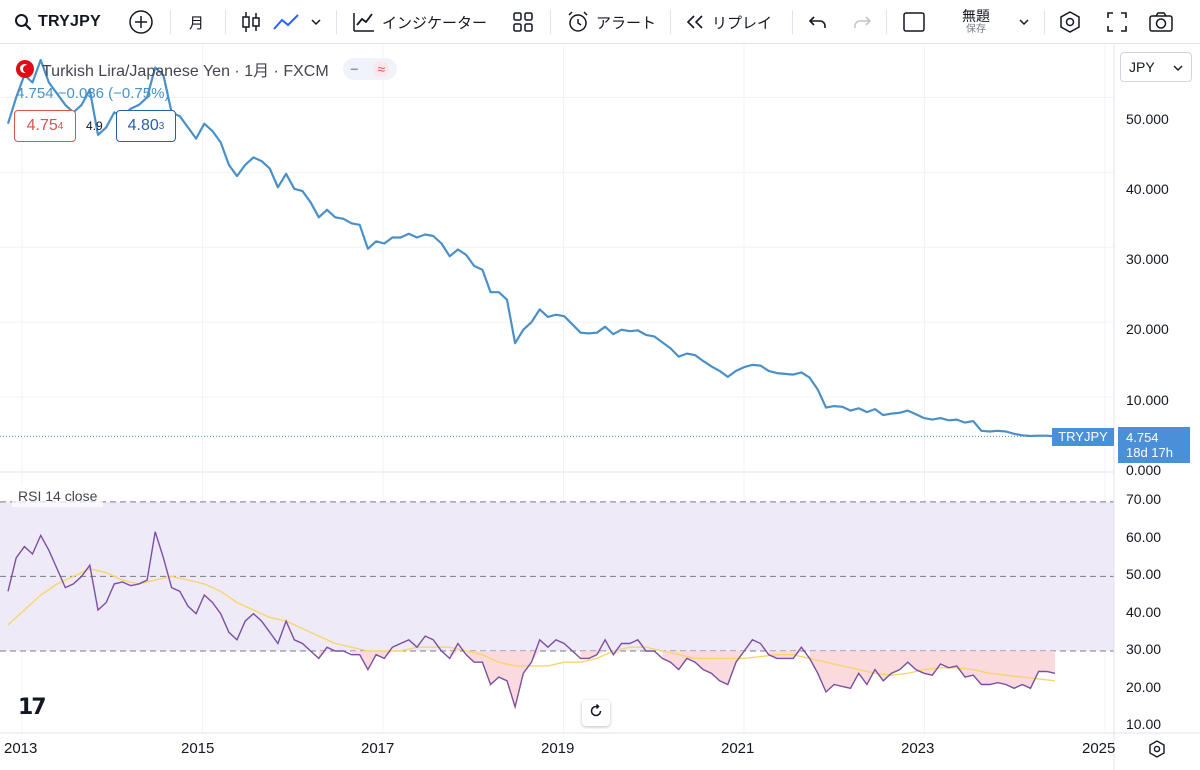 The width and height of the screenshot is (1200, 770). What do you see at coordinates (378, 748) in the screenshot?
I see `time-tick: 2017` at bounding box center [378, 748].